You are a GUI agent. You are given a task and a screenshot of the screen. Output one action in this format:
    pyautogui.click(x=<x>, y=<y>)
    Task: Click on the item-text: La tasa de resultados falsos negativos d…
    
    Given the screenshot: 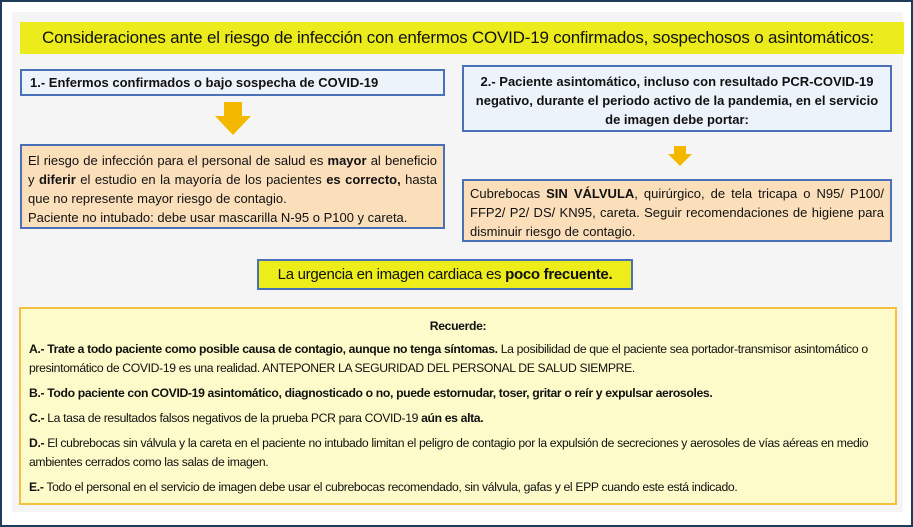 What is the action you would take?
    pyautogui.click(x=233, y=418)
    